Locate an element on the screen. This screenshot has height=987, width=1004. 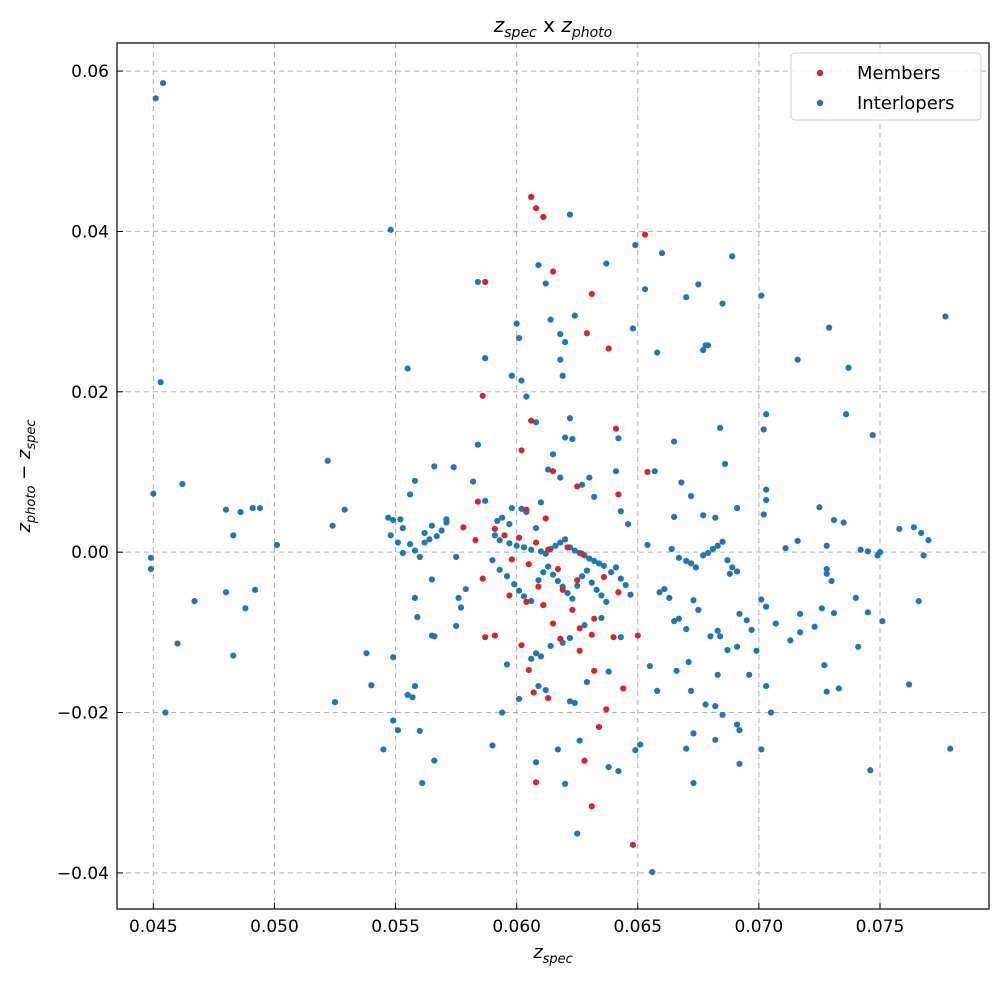
x-axis-label: zspec is located at coordinates (552, 954).